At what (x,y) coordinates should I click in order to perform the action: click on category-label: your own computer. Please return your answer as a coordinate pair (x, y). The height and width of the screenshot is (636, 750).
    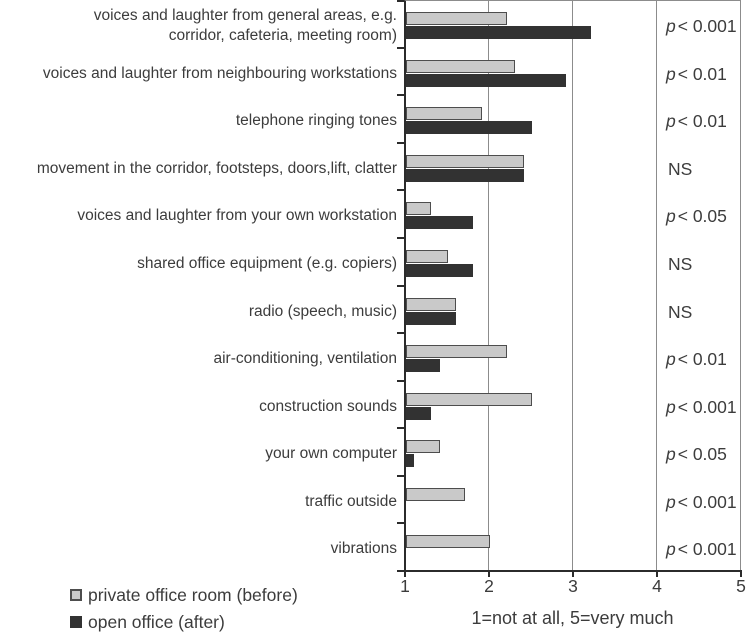
    Looking at the image, I should click on (331, 453).